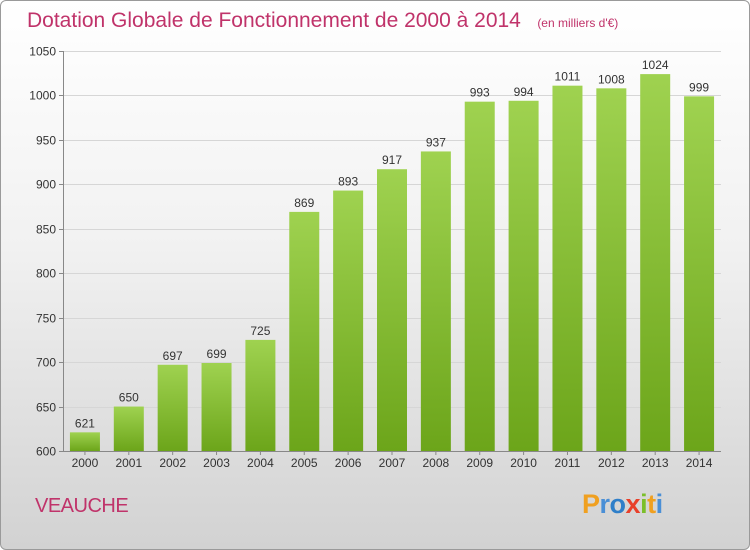 The height and width of the screenshot is (550, 750). I want to click on y-tick-label: 850, so click(46, 230).